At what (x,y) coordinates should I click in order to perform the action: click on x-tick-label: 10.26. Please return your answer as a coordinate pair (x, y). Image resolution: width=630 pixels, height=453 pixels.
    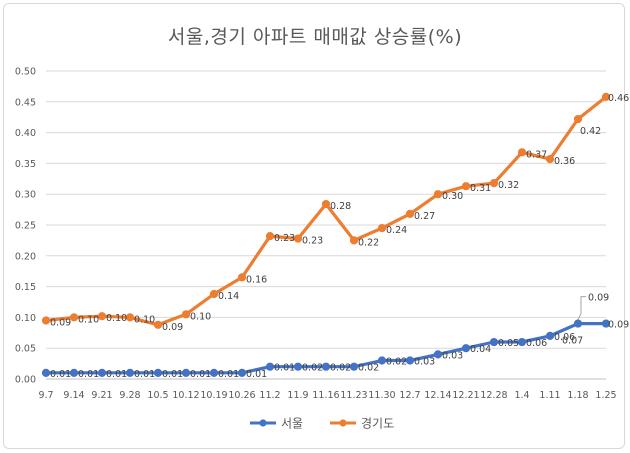
    Looking at the image, I should click on (241, 395).